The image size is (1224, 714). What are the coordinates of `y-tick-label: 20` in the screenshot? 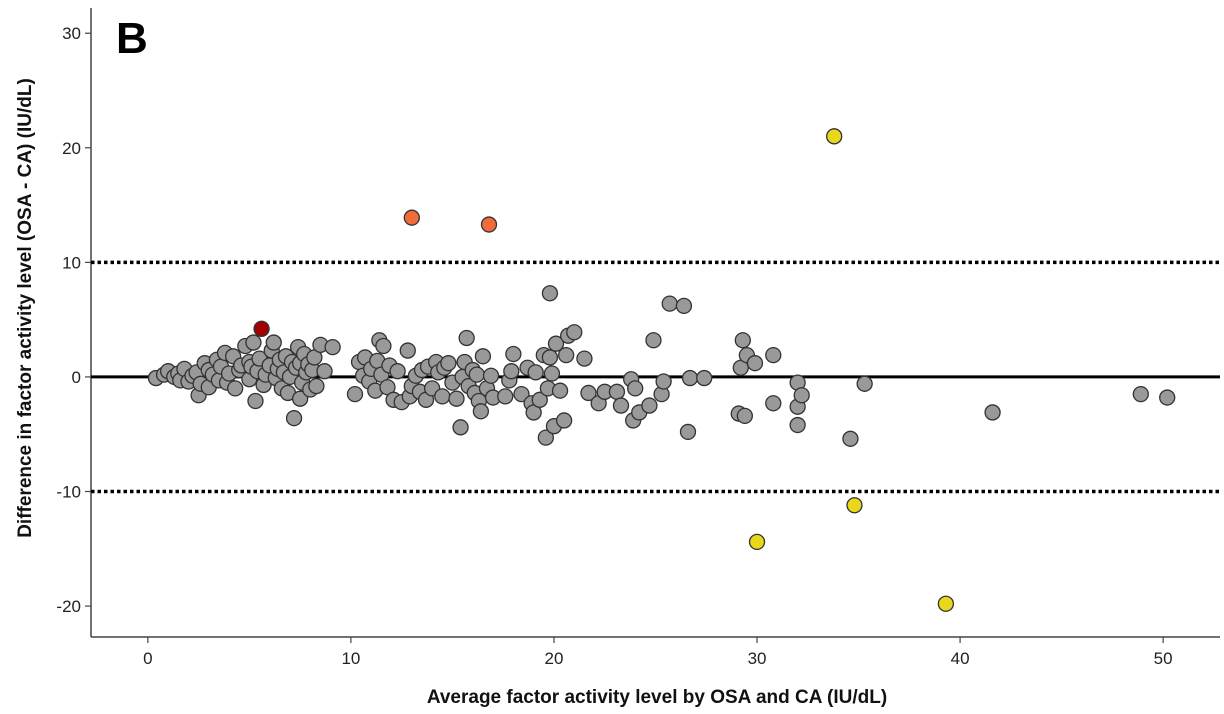 It's located at (71, 148).